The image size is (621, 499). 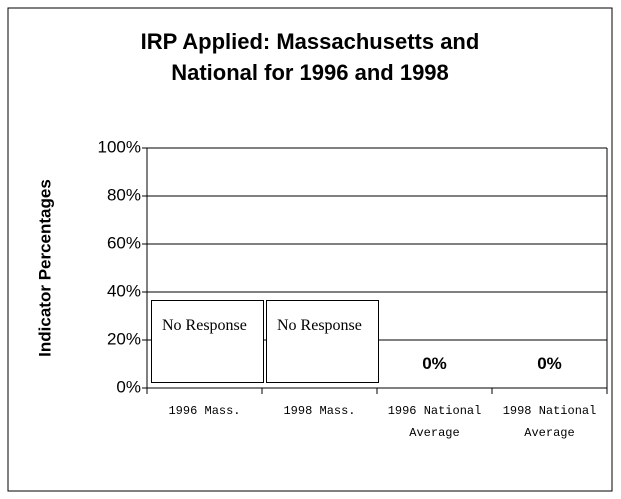 I want to click on y-tick-label: 80%, so click(x=124, y=194).